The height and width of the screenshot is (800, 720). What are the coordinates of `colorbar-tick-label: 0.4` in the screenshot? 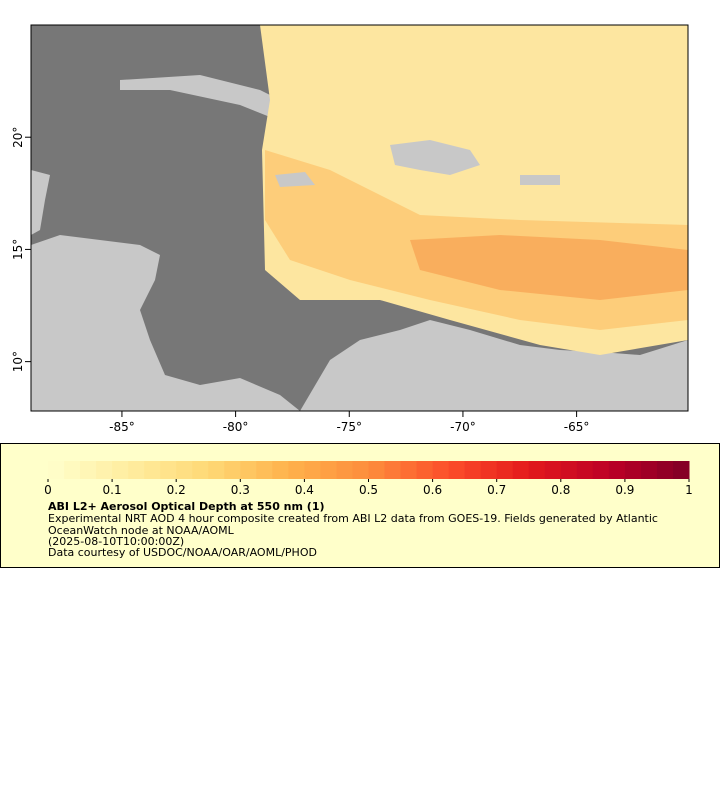 It's located at (304, 490).